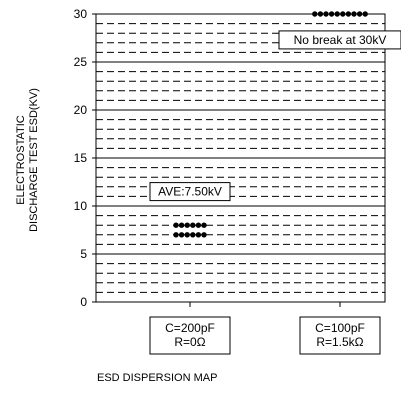  I want to click on y-axis-title-line: DISCHARGE TEST ESD(KV), so click(34, 160).